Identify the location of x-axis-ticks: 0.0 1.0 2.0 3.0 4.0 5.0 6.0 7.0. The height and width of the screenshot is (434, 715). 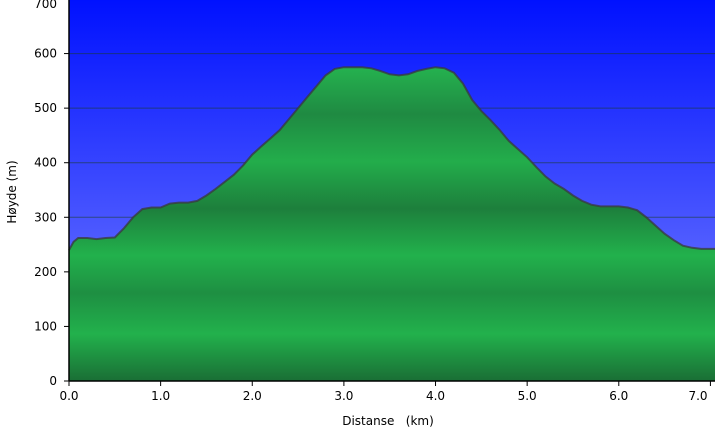
(385, 392).